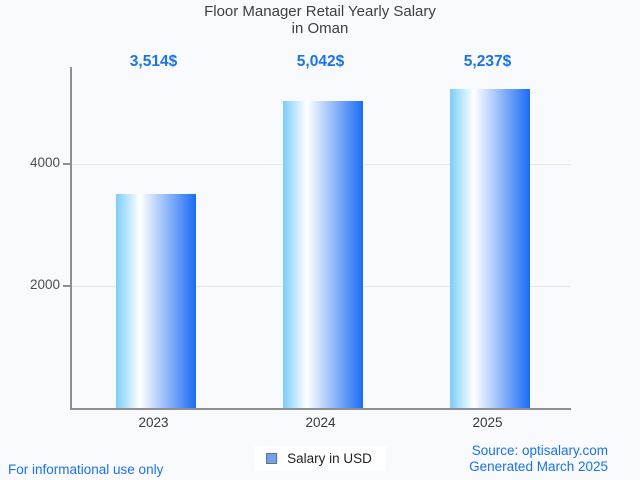 The width and height of the screenshot is (640, 480). I want to click on bar-2025, so click(490, 248).